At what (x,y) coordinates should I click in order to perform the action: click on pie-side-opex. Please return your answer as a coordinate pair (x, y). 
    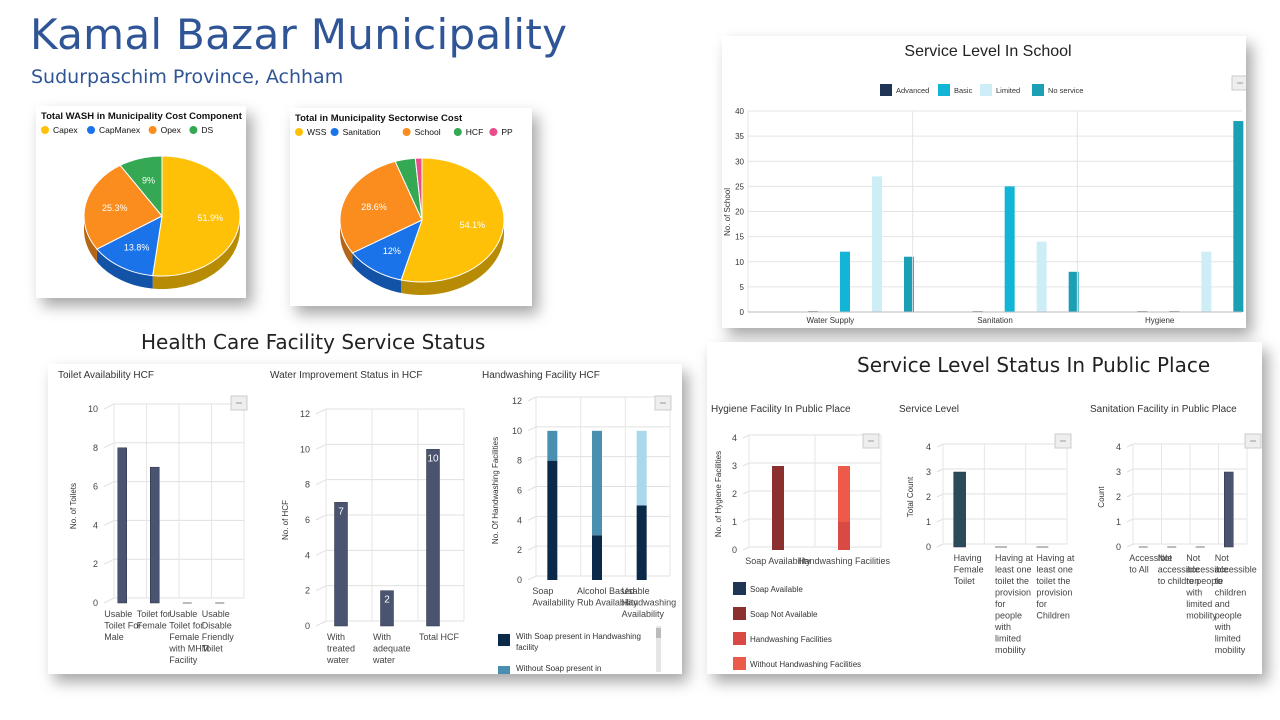
    Looking at the image, I should click on (90, 239).